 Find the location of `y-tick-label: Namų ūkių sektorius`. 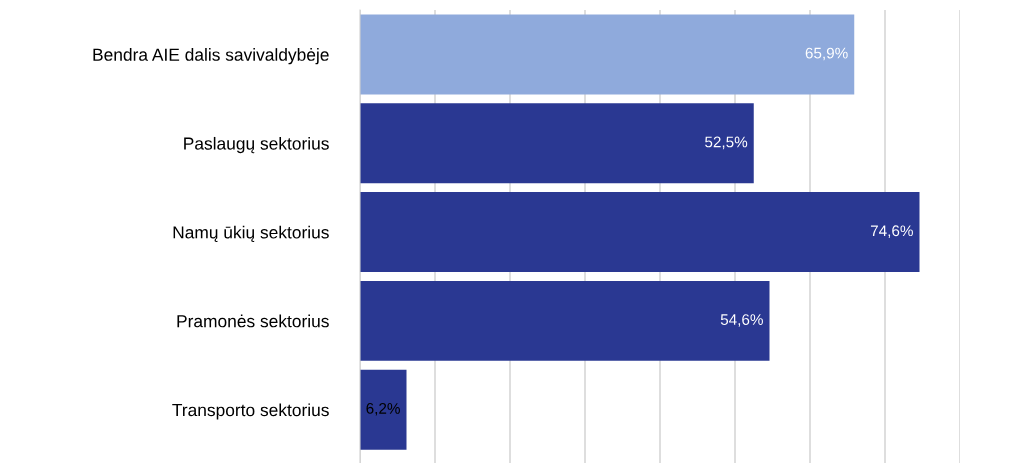

y-tick-label: Namų ūkių sektorius is located at coordinates (251, 233).